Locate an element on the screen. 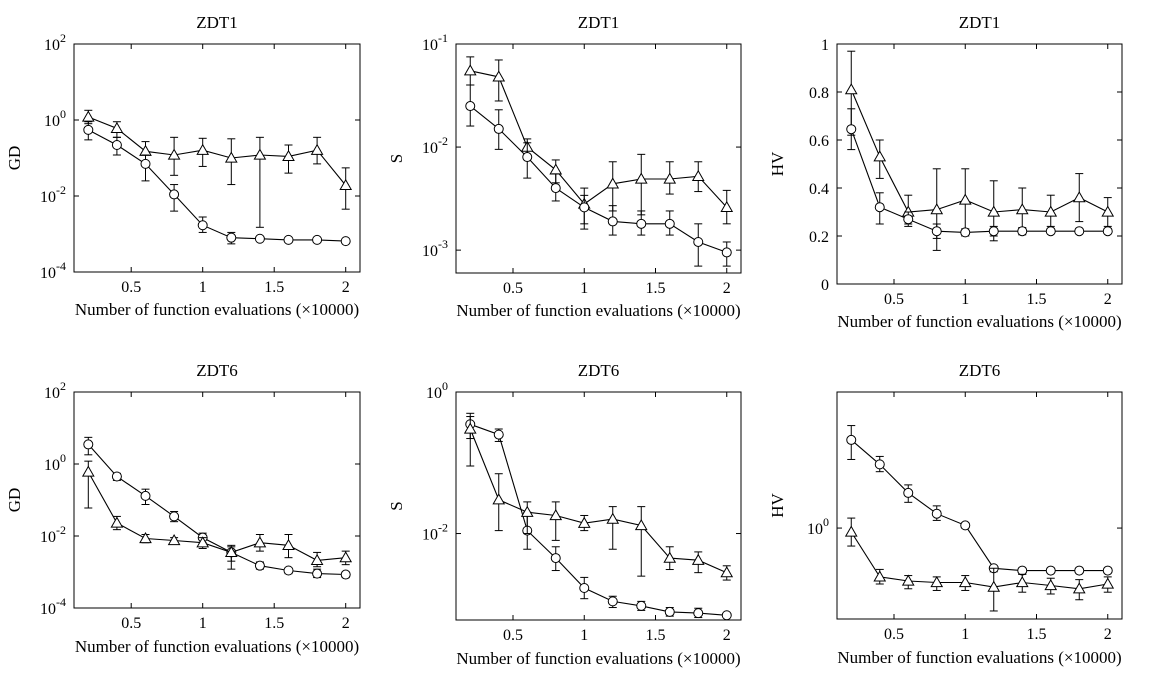 Image resolution: width=1172 pixels, height=696 pixels. y-tick-label: 0.6 is located at coordinates (819, 141).